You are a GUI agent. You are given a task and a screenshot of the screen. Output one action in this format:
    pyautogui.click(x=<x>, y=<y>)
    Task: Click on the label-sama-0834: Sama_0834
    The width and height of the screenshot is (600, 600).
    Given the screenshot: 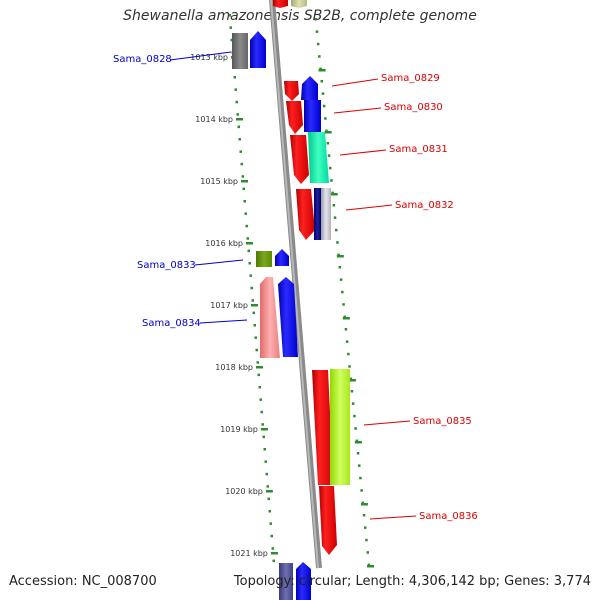 What is the action you would take?
    pyautogui.click(x=171, y=323)
    